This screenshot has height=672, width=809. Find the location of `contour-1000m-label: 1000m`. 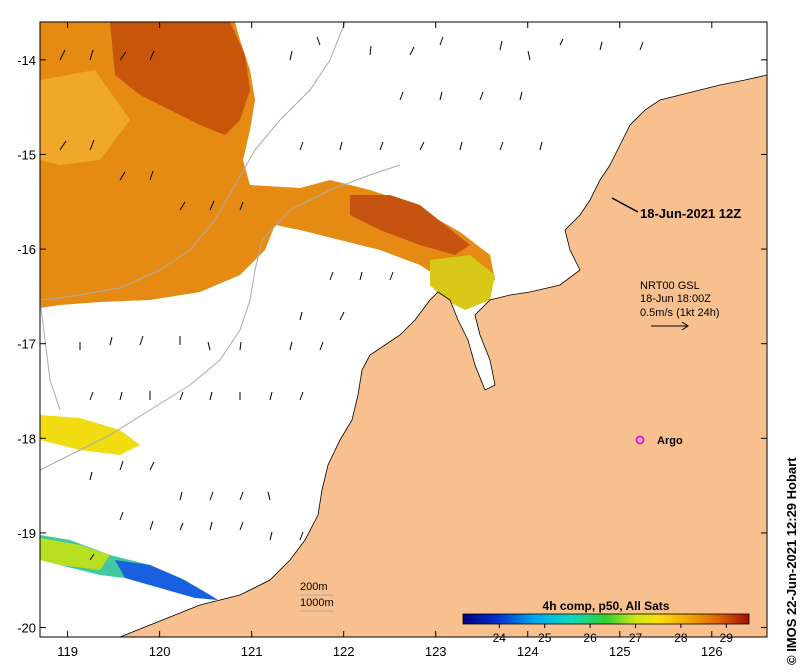

contour-1000m-label: 1000m is located at coordinates (317, 603).